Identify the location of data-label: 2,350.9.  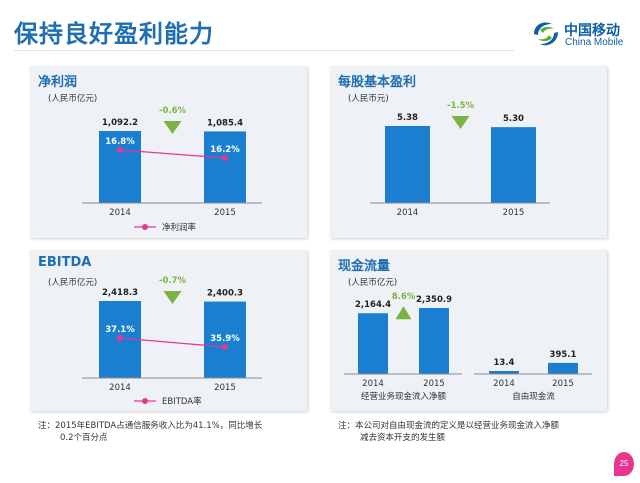
(434, 300).